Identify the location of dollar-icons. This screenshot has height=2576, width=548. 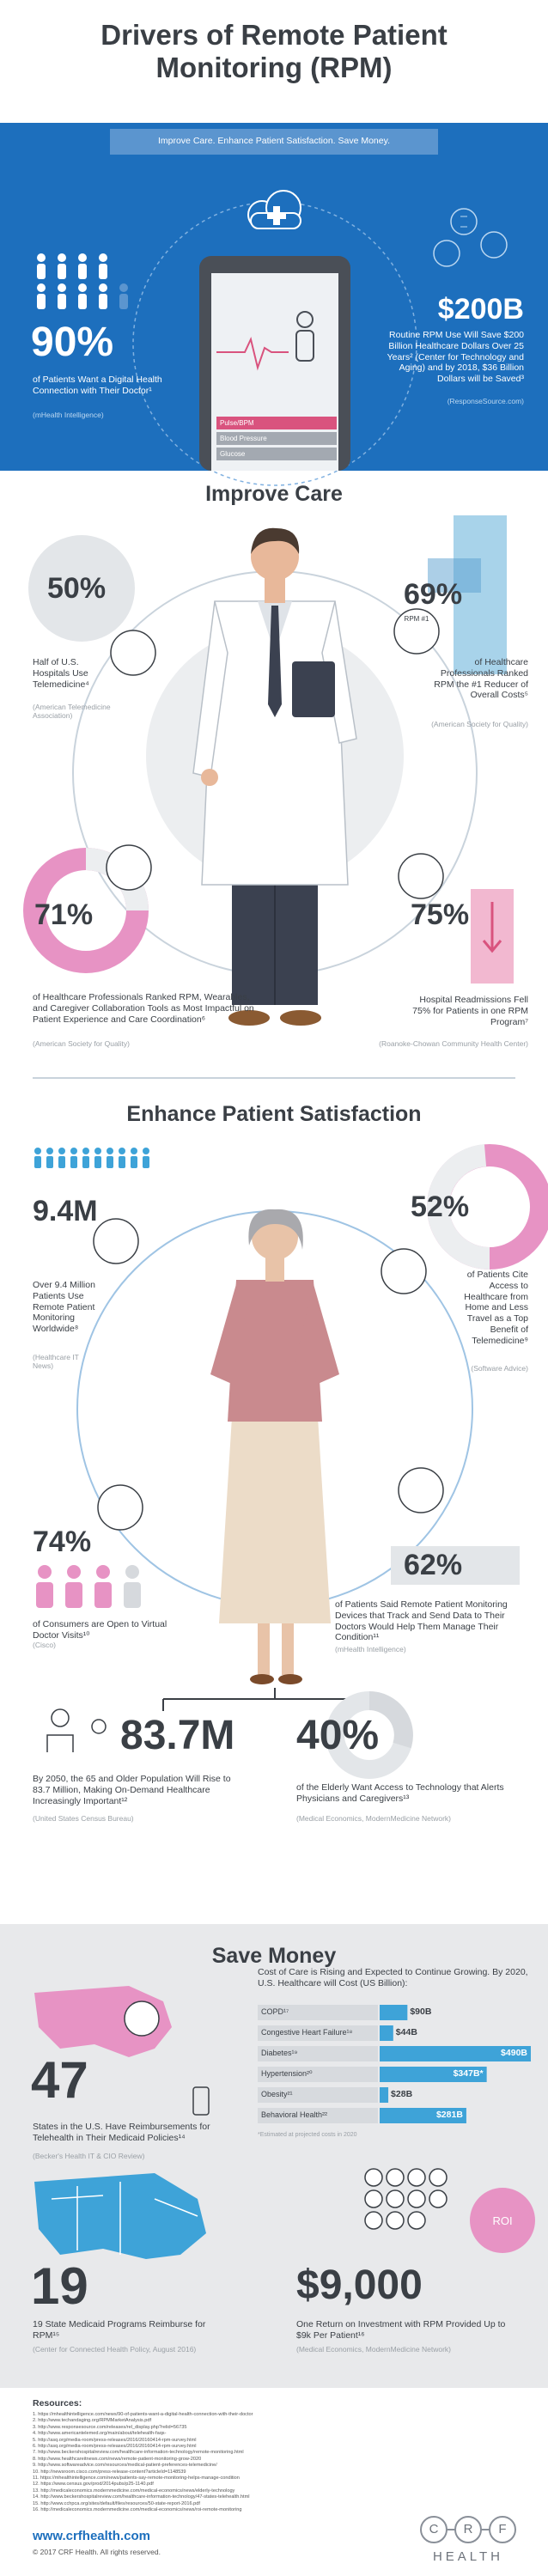
(471, 238).